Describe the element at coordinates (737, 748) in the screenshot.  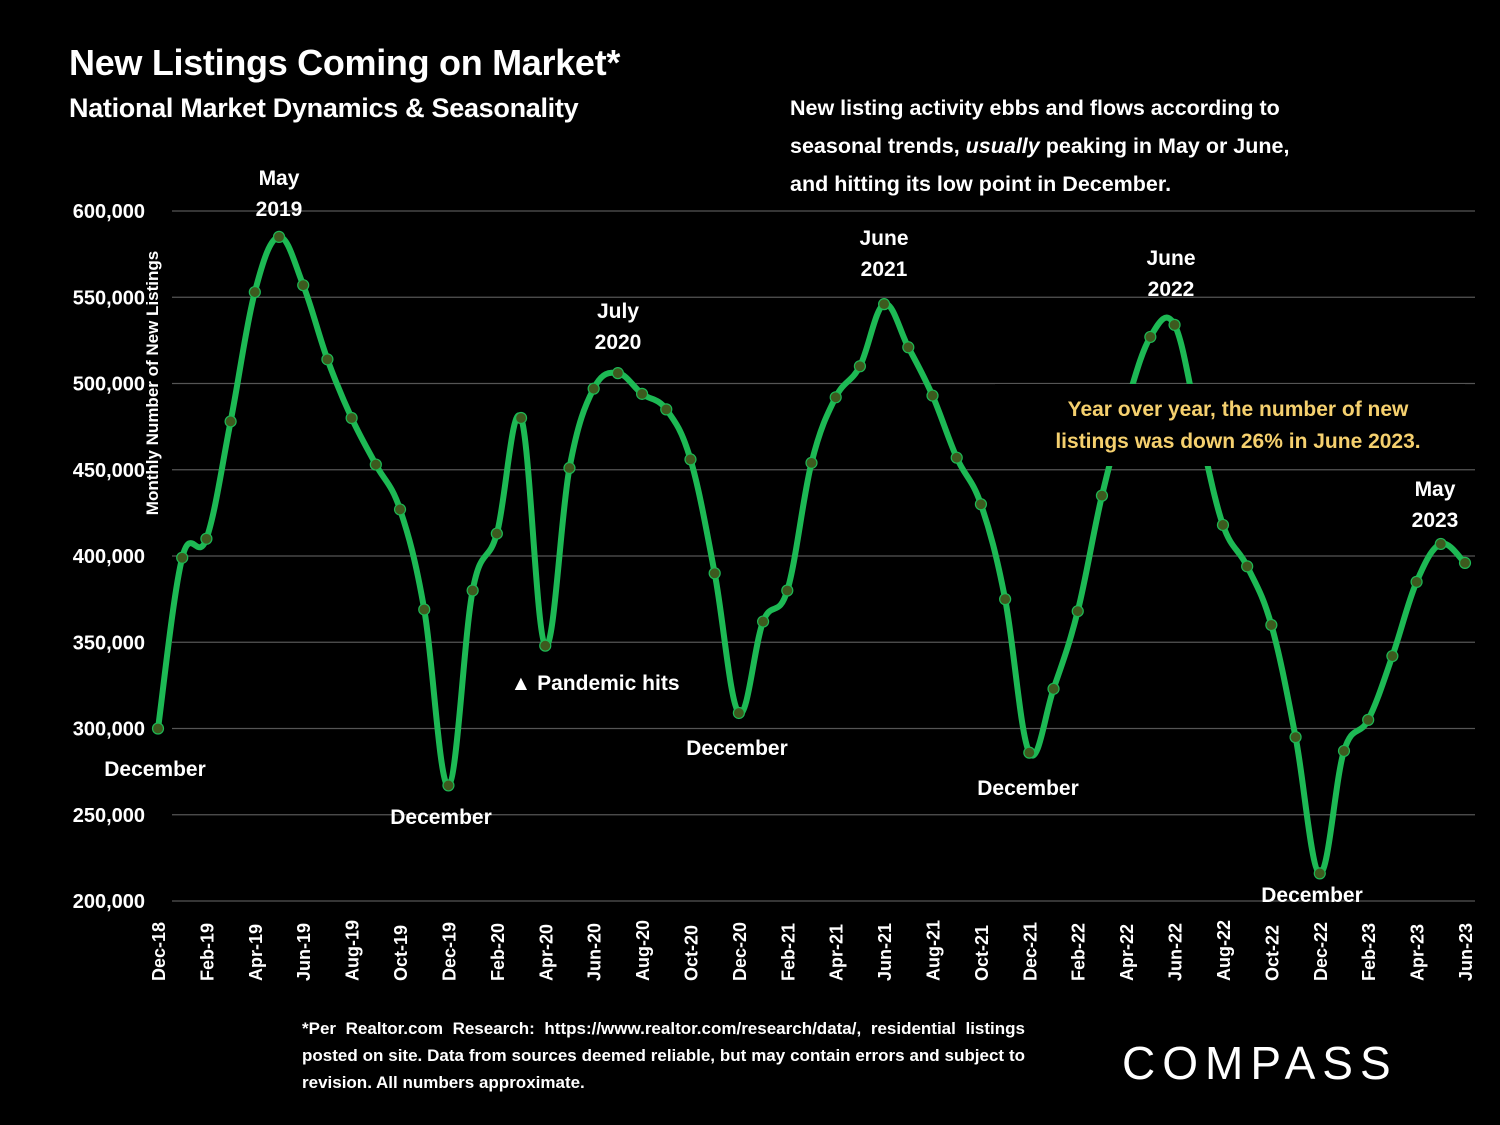
I see `annotation-dec20: December` at that location.